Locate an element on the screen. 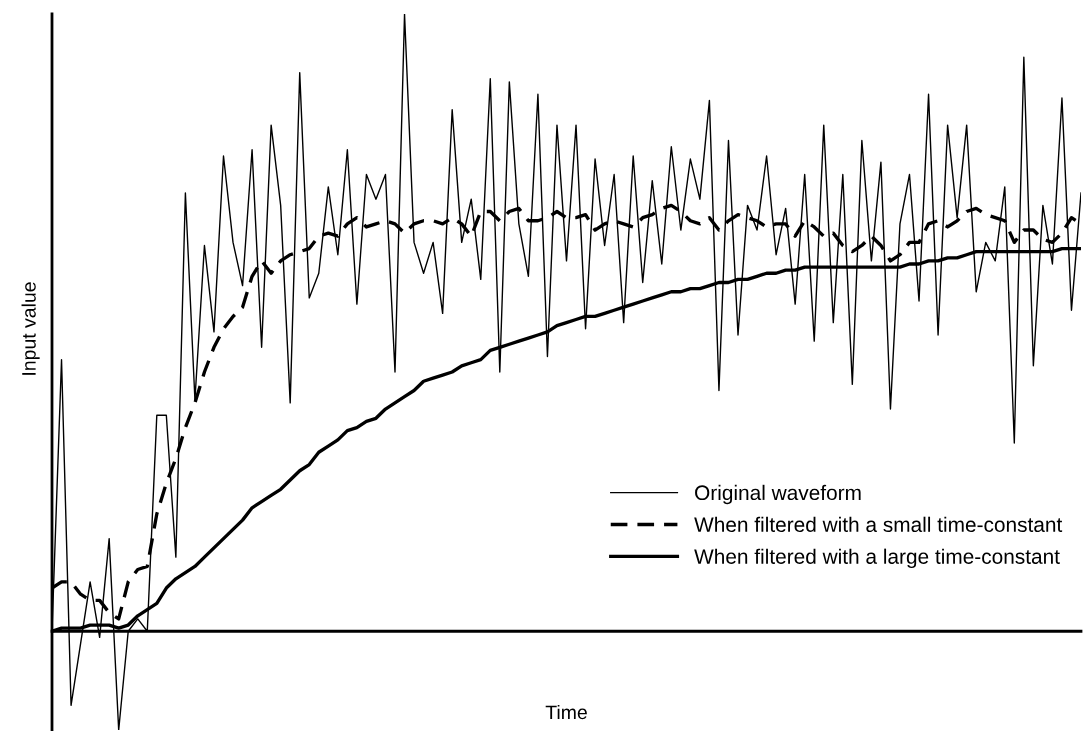  legend-label: Original waveform is located at coordinates (778, 494).